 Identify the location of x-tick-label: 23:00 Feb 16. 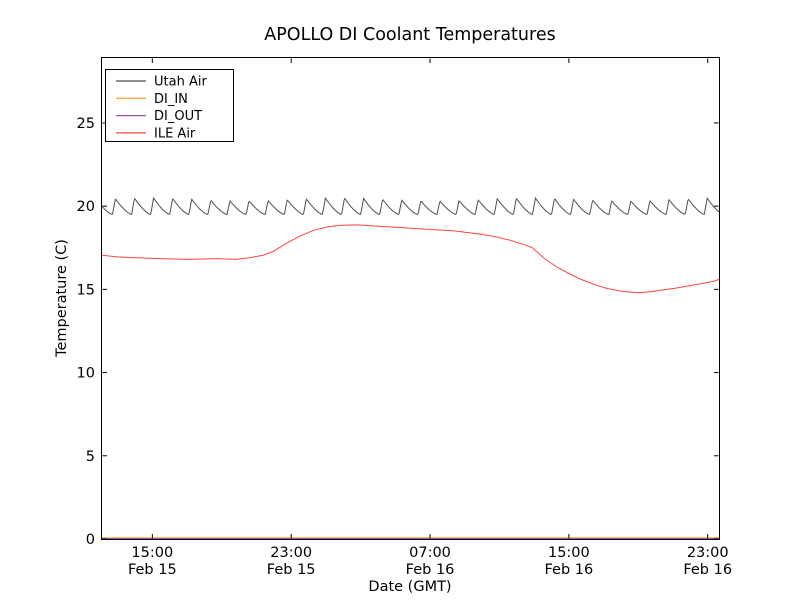
(707, 561).